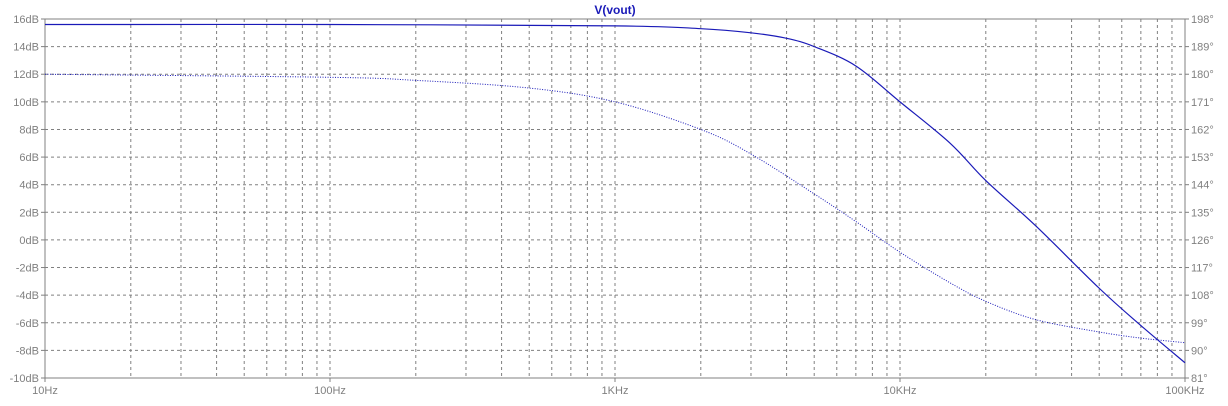 Image resolution: width=1228 pixels, height=406 pixels. Describe the element at coordinates (1184, 391) in the screenshot. I see `x-tick-label: 100KHz` at that location.